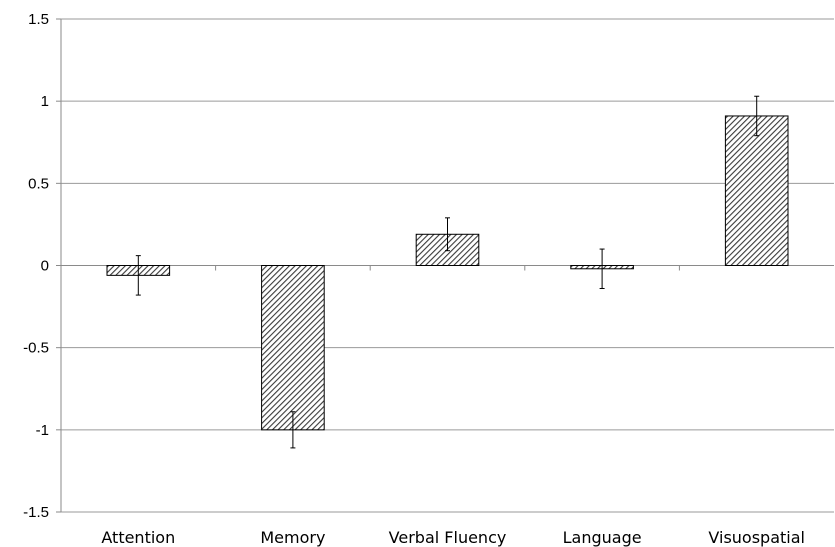 The height and width of the screenshot is (547, 835). Describe the element at coordinates (38, 183) in the screenshot. I see `y-tick-label: 0.5` at that location.